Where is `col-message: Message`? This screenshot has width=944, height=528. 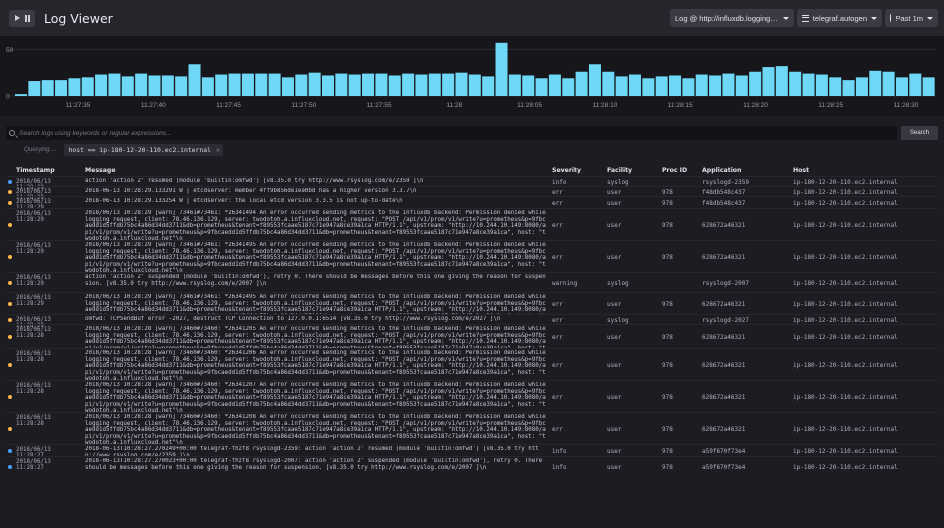 col-message: Message is located at coordinates (100, 170).